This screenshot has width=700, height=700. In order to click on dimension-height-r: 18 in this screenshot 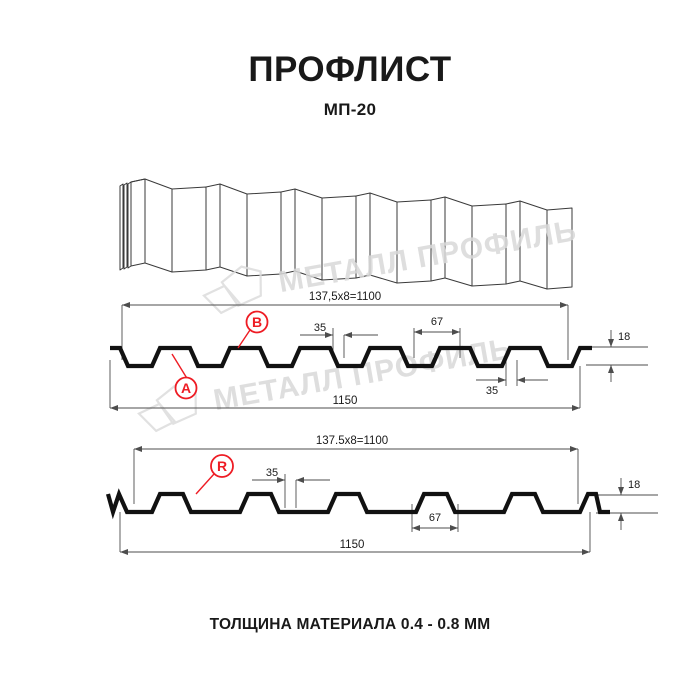, I will do `click(634, 485)`.